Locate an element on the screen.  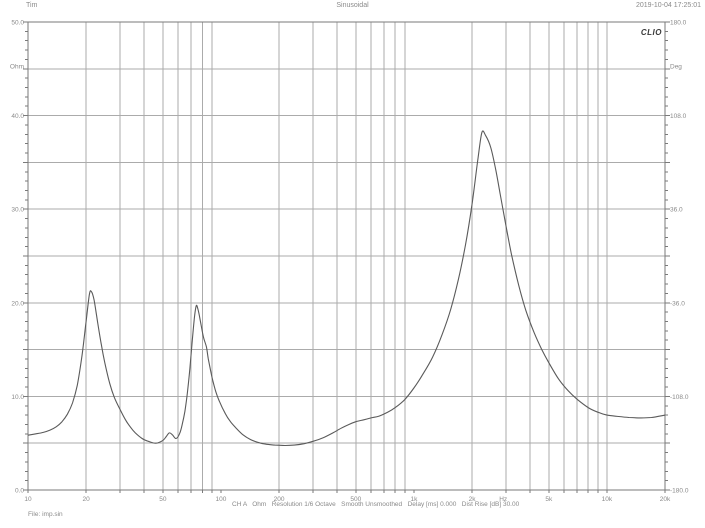
axis-tick-label: 100 is located at coordinates (221, 499).